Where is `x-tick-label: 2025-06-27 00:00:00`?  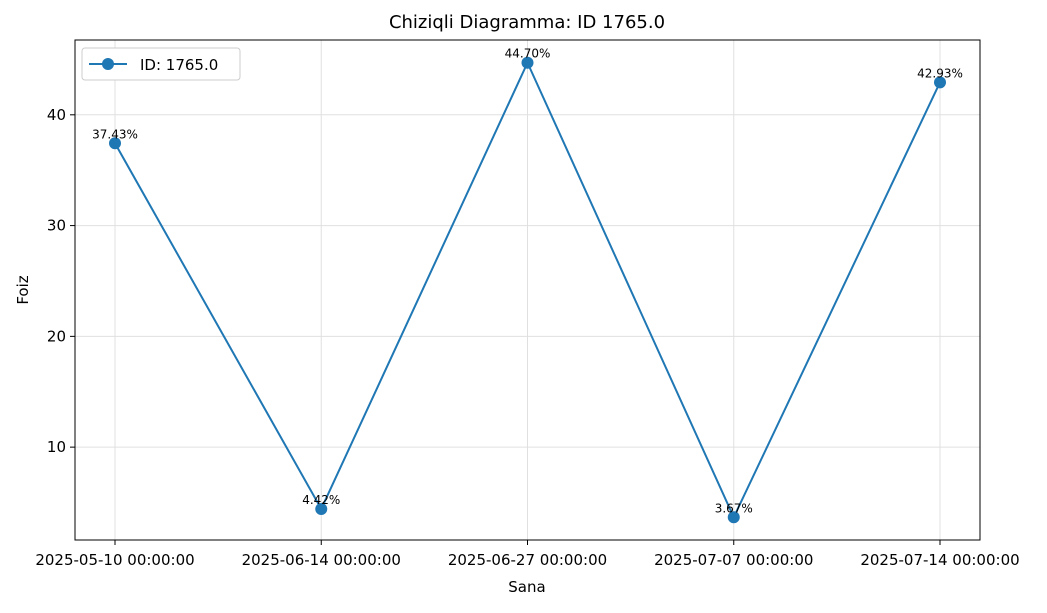 x-tick-label: 2025-06-27 00:00:00 is located at coordinates (527, 560).